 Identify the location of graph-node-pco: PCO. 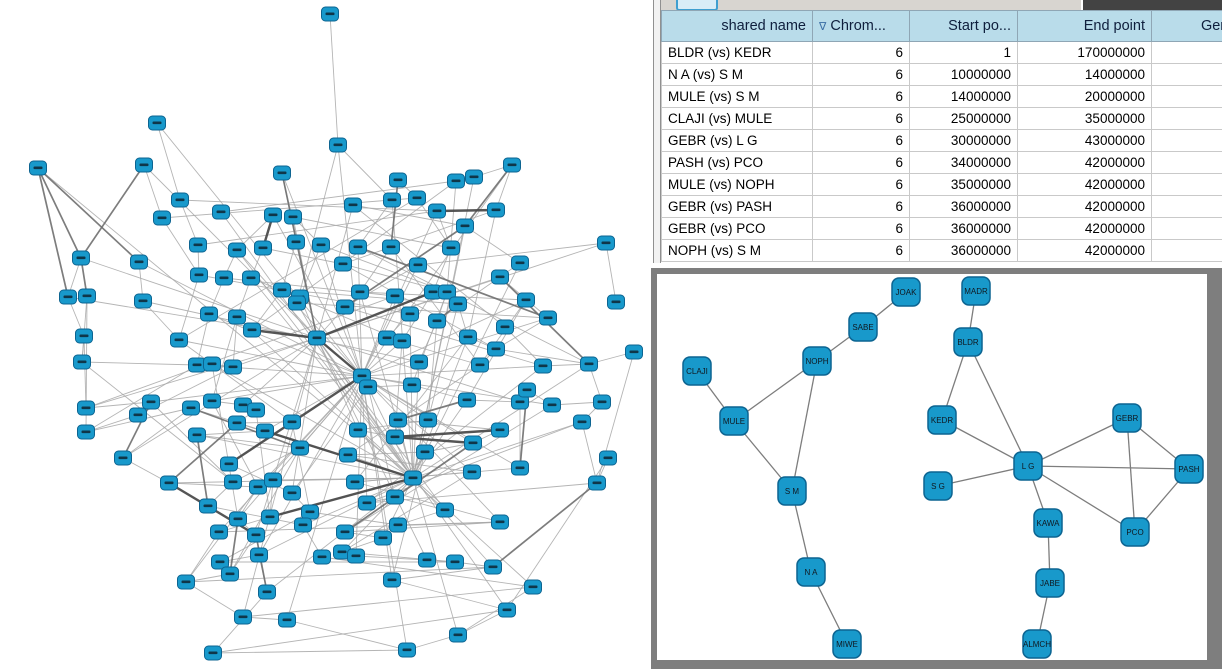
(1135, 532).